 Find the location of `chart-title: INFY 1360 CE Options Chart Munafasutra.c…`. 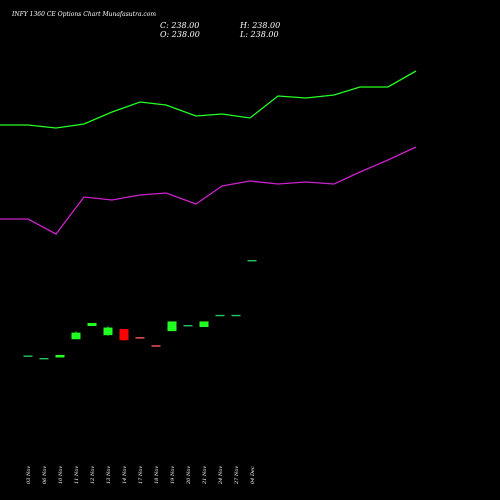

chart-title: INFY 1360 CE Options Chart Munafasutra.c… is located at coordinates (83, 14).